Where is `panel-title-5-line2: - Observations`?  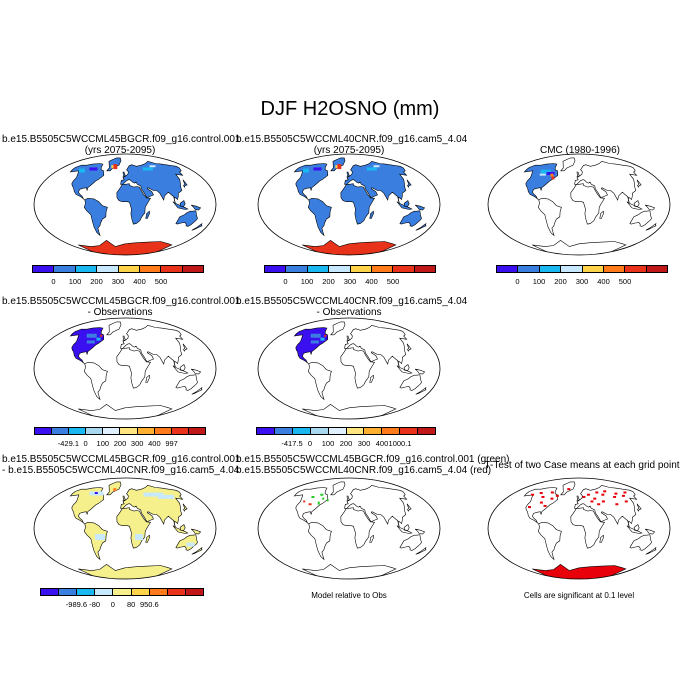
panel-title-5-line2: - Observations is located at coordinates (349, 312).